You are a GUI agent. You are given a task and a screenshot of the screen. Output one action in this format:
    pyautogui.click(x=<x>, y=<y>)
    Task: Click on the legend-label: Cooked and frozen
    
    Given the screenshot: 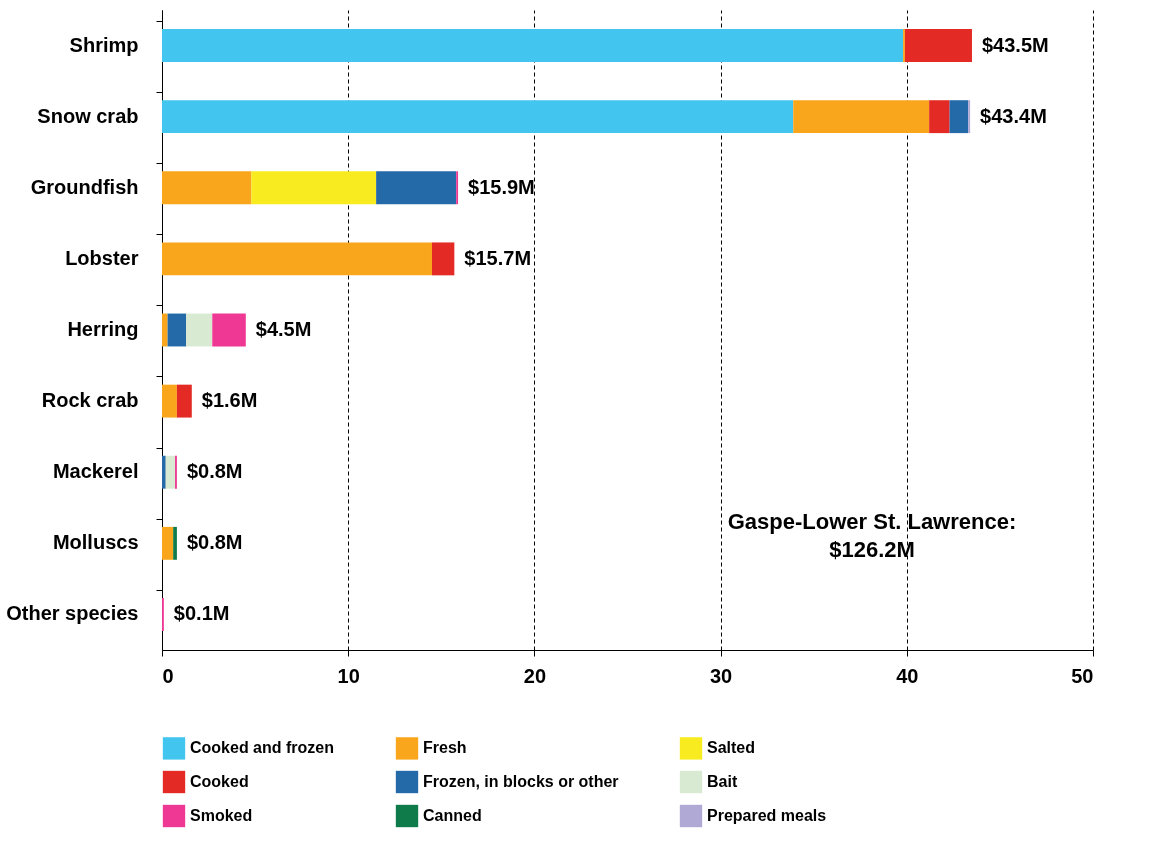 What is the action you would take?
    pyautogui.click(x=262, y=748)
    